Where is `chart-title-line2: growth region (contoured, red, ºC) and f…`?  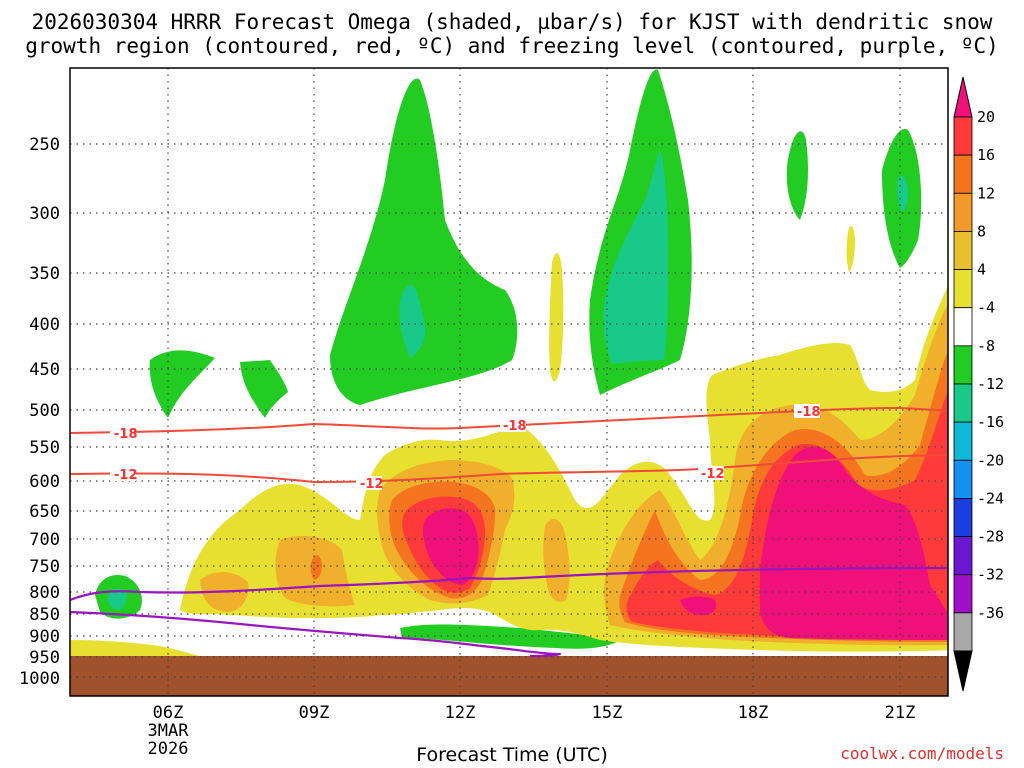 chart-title-line2: growth region (contoured, red, ºC) and f… is located at coordinates (512, 46).